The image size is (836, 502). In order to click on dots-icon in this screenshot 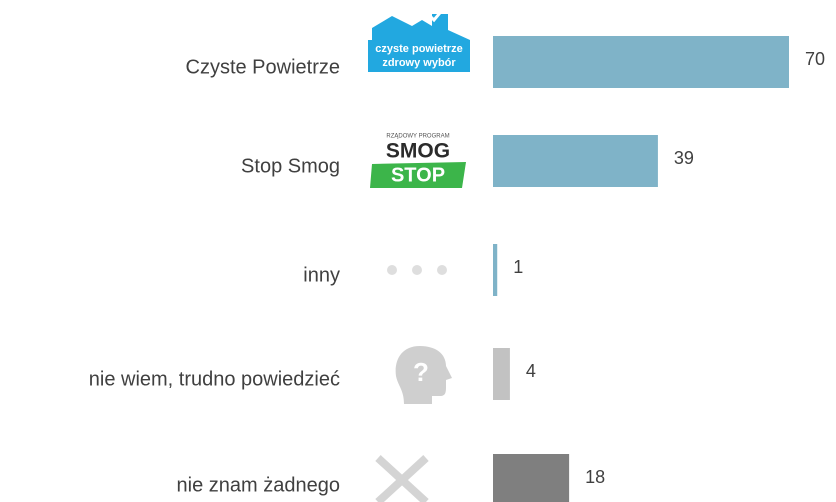, I will do `click(417, 270)`.